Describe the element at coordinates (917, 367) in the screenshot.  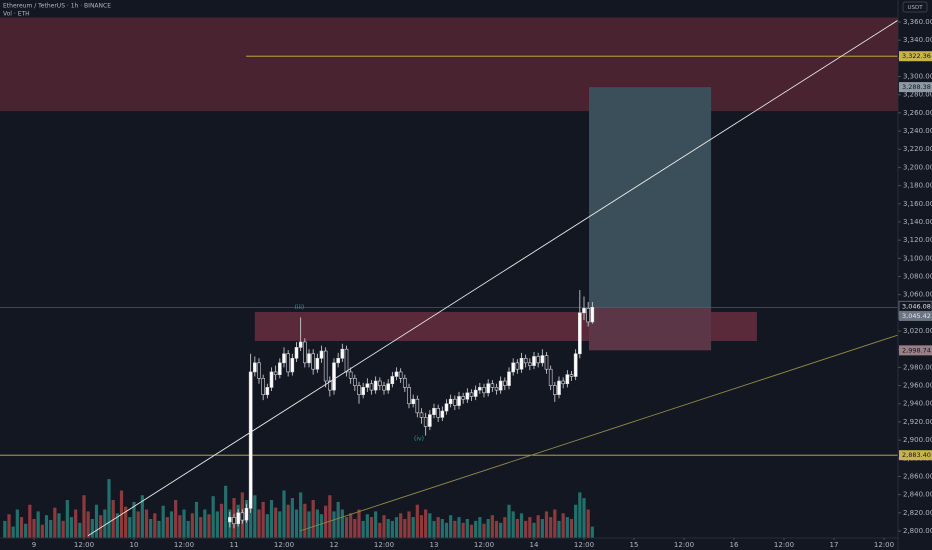
I see `y-tick-label: 2,980.00` at that location.